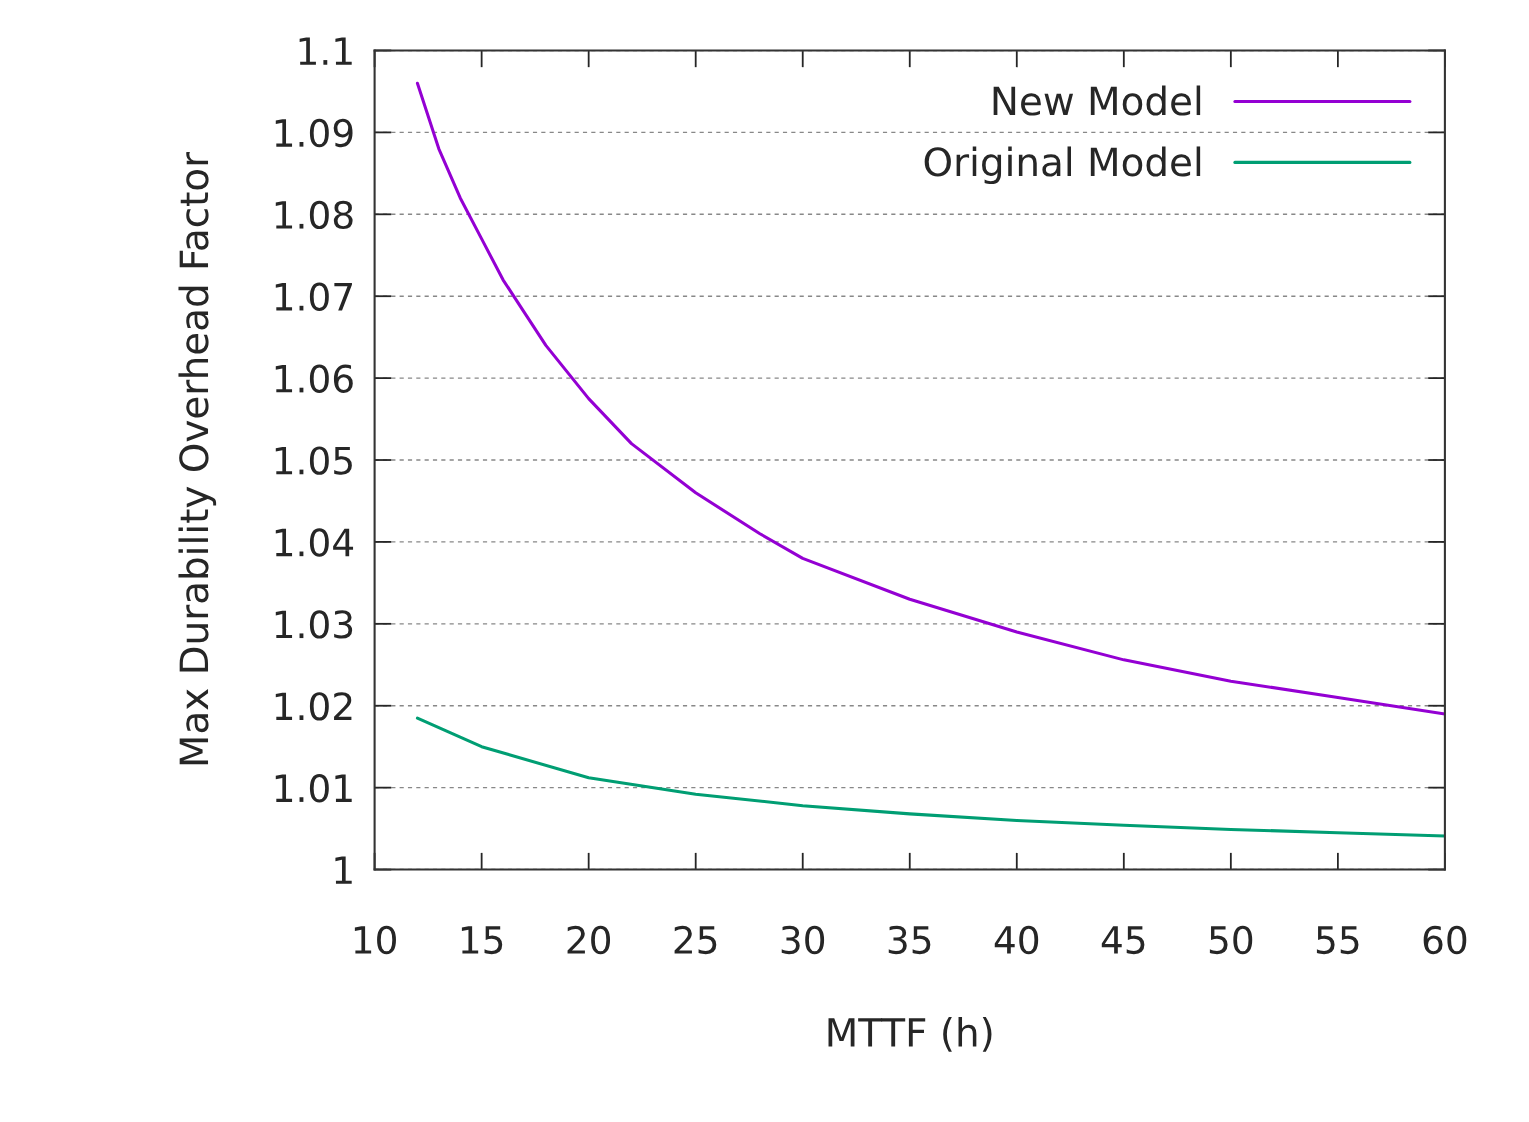 The height and width of the screenshot is (1122, 1529). Describe the element at coordinates (909, 940) in the screenshot. I see `x-tick-label: 35` at that location.